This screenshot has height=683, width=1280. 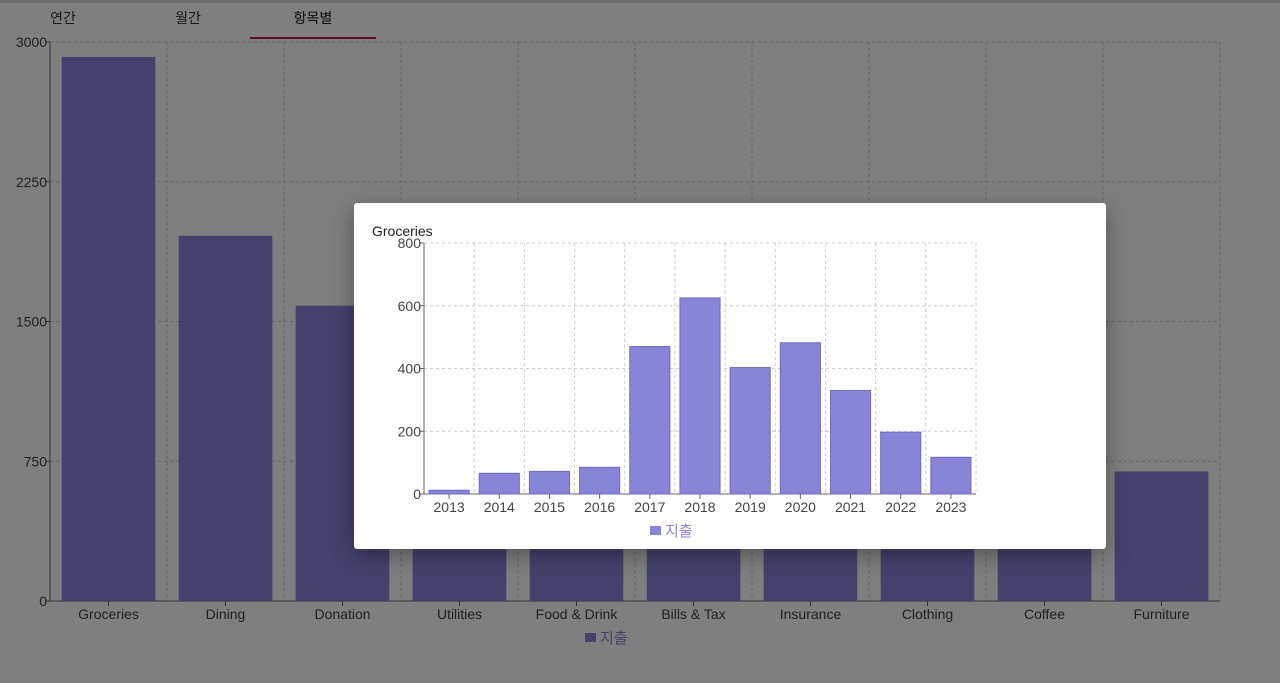 I want to click on y-tick-label: 0, so click(x=417, y=494).